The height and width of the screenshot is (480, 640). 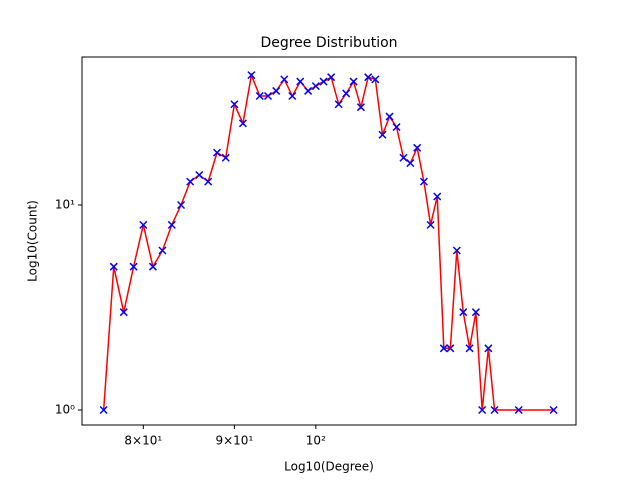 What do you see at coordinates (329, 467) in the screenshot?
I see `x-axis-label: Log10(Degree)` at bounding box center [329, 467].